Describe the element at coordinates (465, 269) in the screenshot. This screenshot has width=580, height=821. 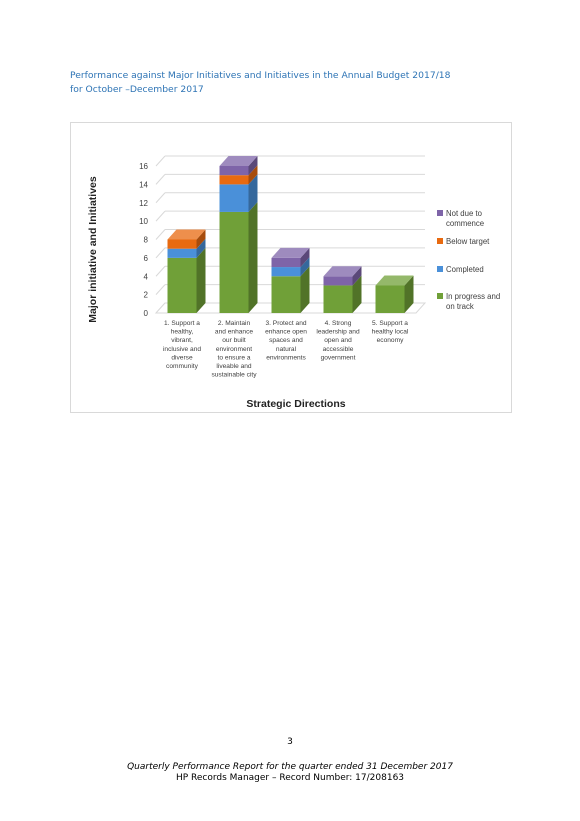
I see `legend-label: Completed` at that location.